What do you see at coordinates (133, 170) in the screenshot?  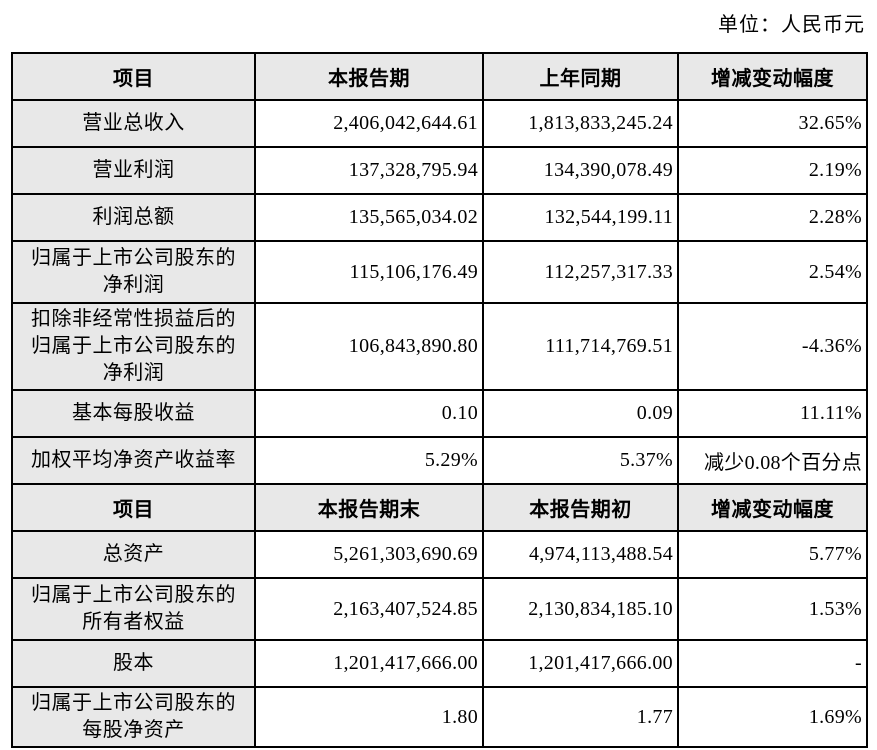 I see `item-cell: 营业利润` at bounding box center [133, 170].